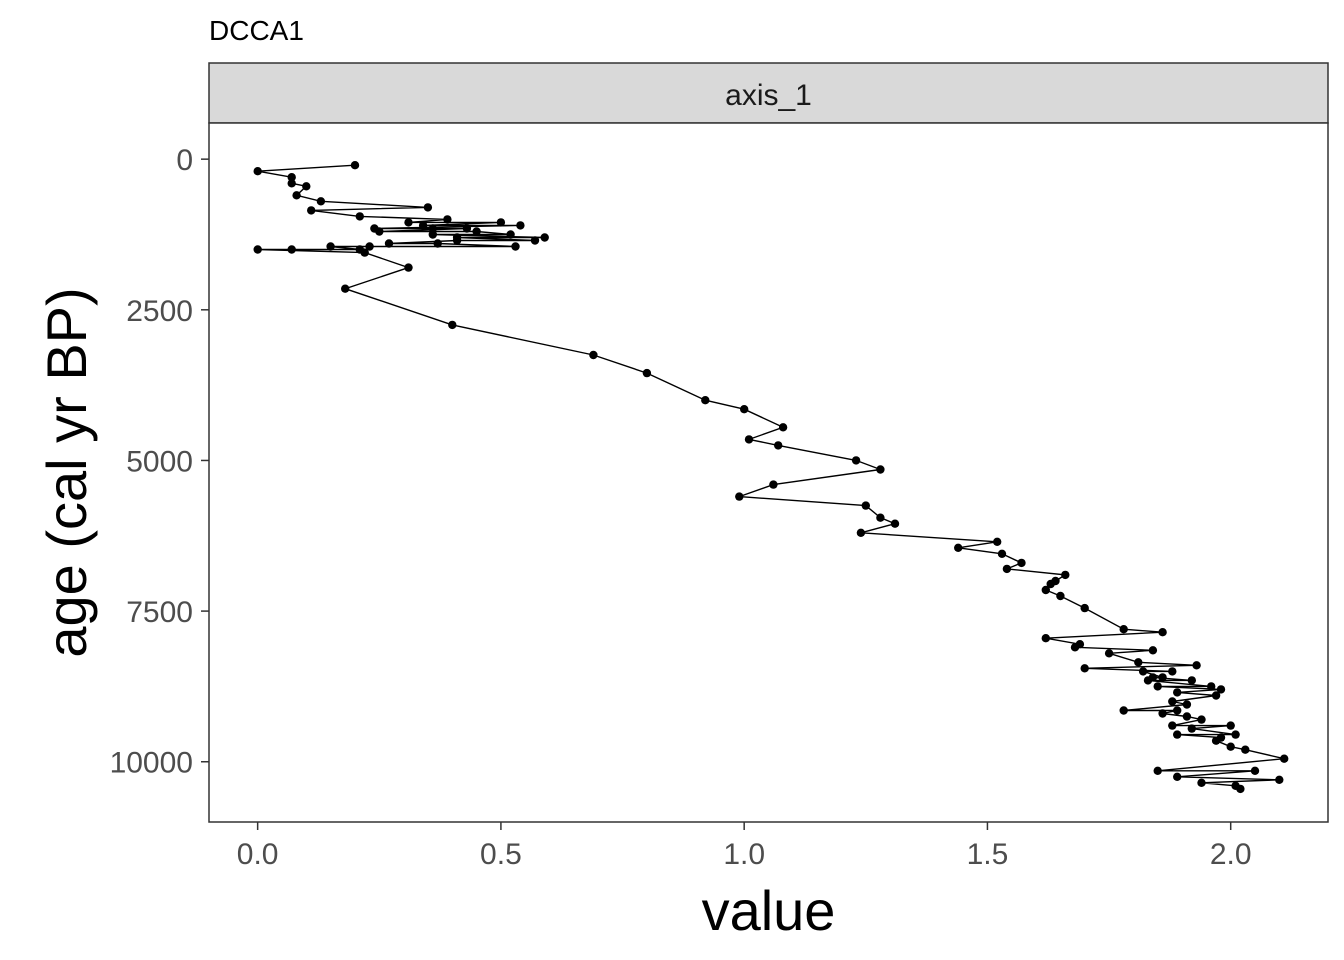  What do you see at coordinates (501, 854) in the screenshot?
I see `x-tick-label: 0.5` at bounding box center [501, 854].